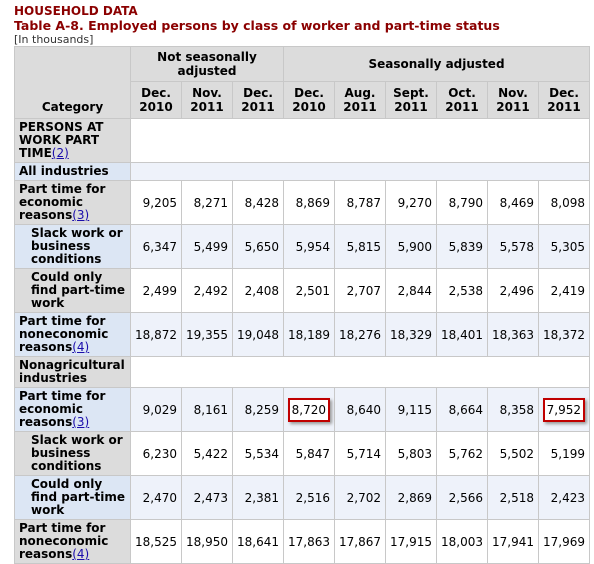 Image resolution: width=594 pixels, height=564 pixels. I want to click on table-cell: 18,003, so click(462, 541).